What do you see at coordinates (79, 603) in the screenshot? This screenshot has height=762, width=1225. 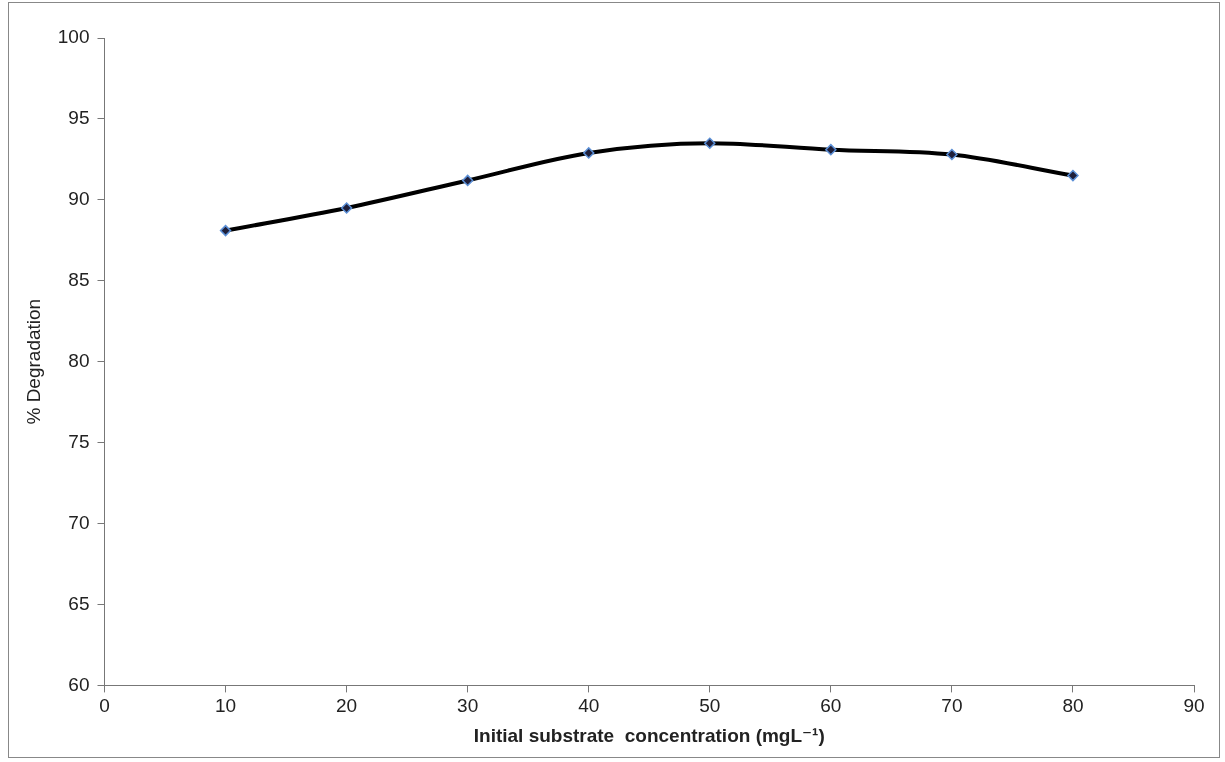 I see `y-tick-label: 65` at bounding box center [79, 603].